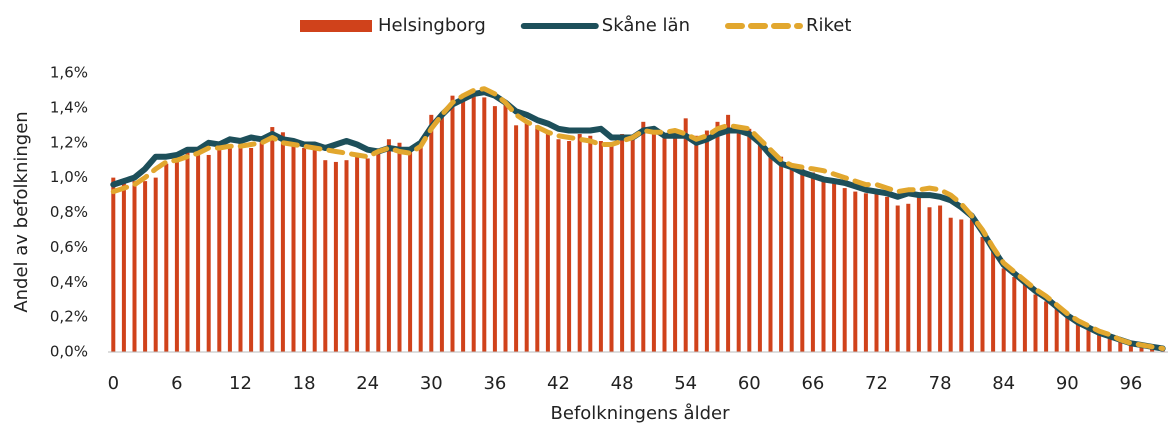 The height and width of the screenshot is (430, 1171). I want to click on y-tick-label: 1,2%, so click(69, 142).